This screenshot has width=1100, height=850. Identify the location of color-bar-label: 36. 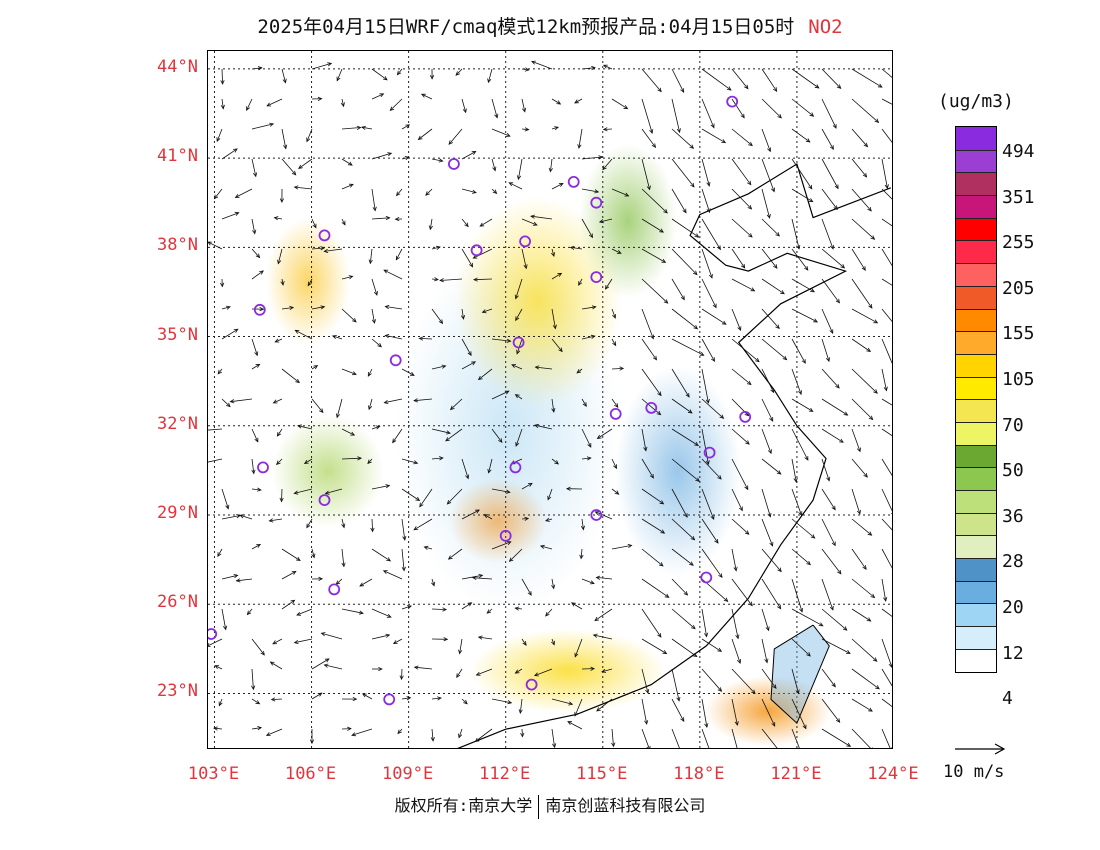
(1013, 516).